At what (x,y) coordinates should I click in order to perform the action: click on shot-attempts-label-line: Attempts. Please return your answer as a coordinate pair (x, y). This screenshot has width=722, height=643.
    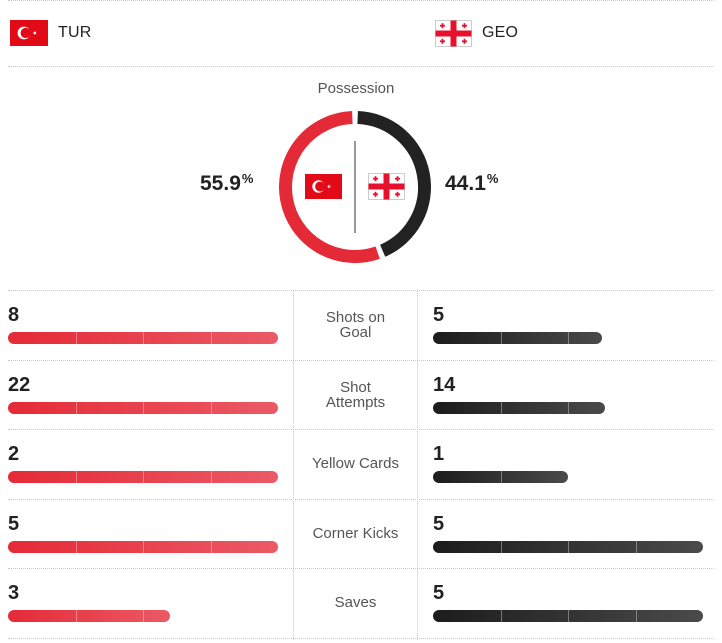
    Looking at the image, I should click on (355, 402).